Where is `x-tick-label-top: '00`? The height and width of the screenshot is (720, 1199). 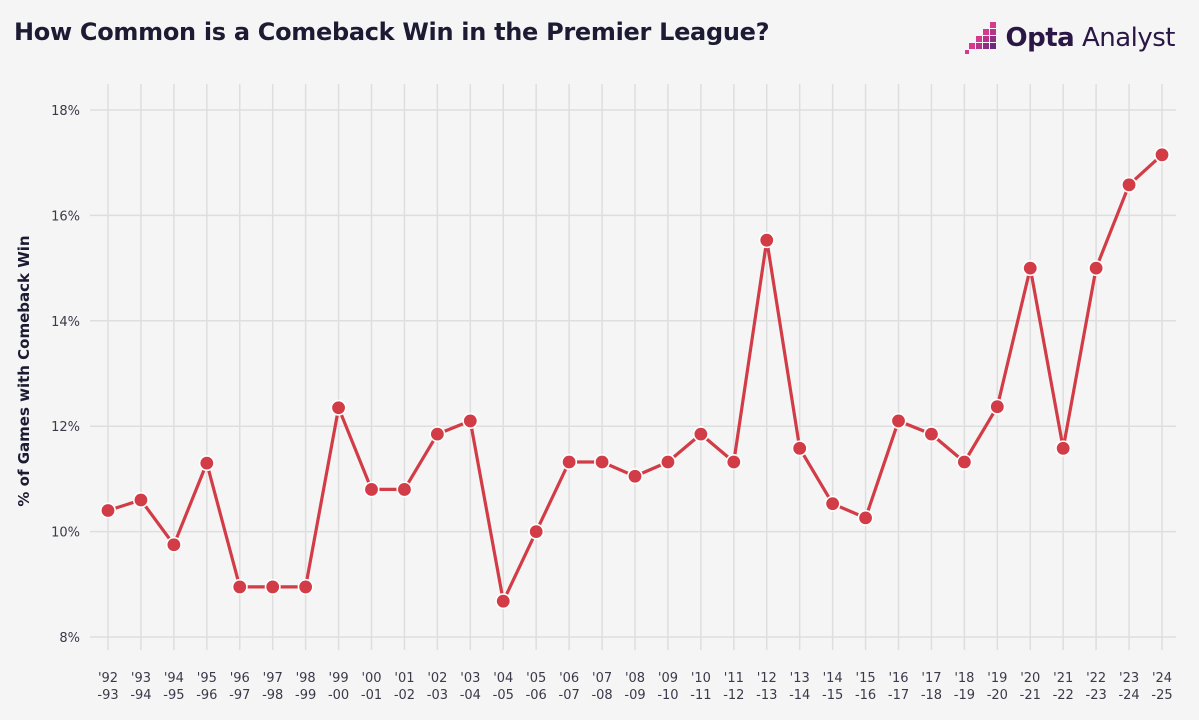 x-tick-label-top: '00 is located at coordinates (371, 678).